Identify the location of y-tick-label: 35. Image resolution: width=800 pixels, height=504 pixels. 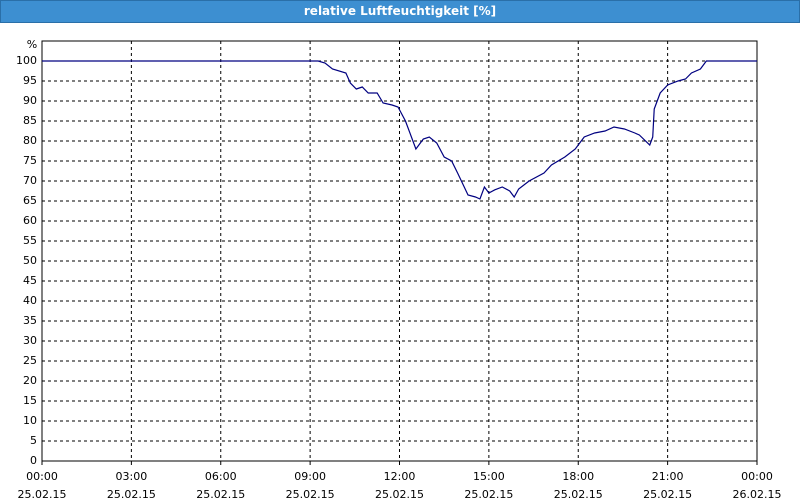
(30, 320).